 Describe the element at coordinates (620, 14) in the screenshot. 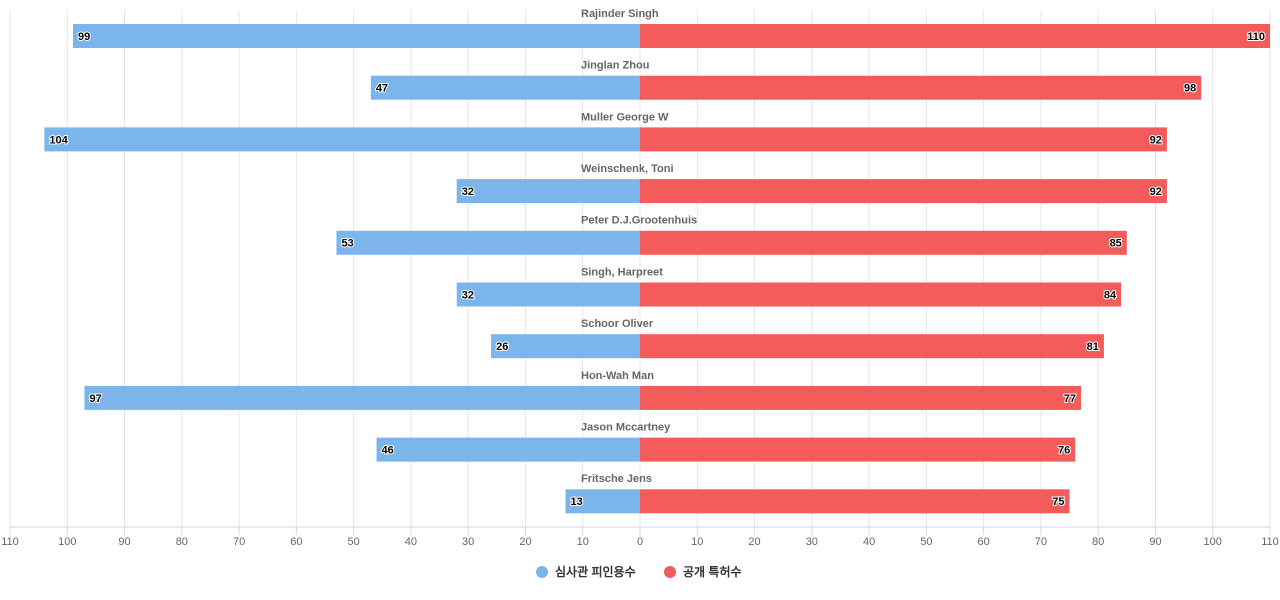

I see `category-label: Rajinder Singh` at that location.